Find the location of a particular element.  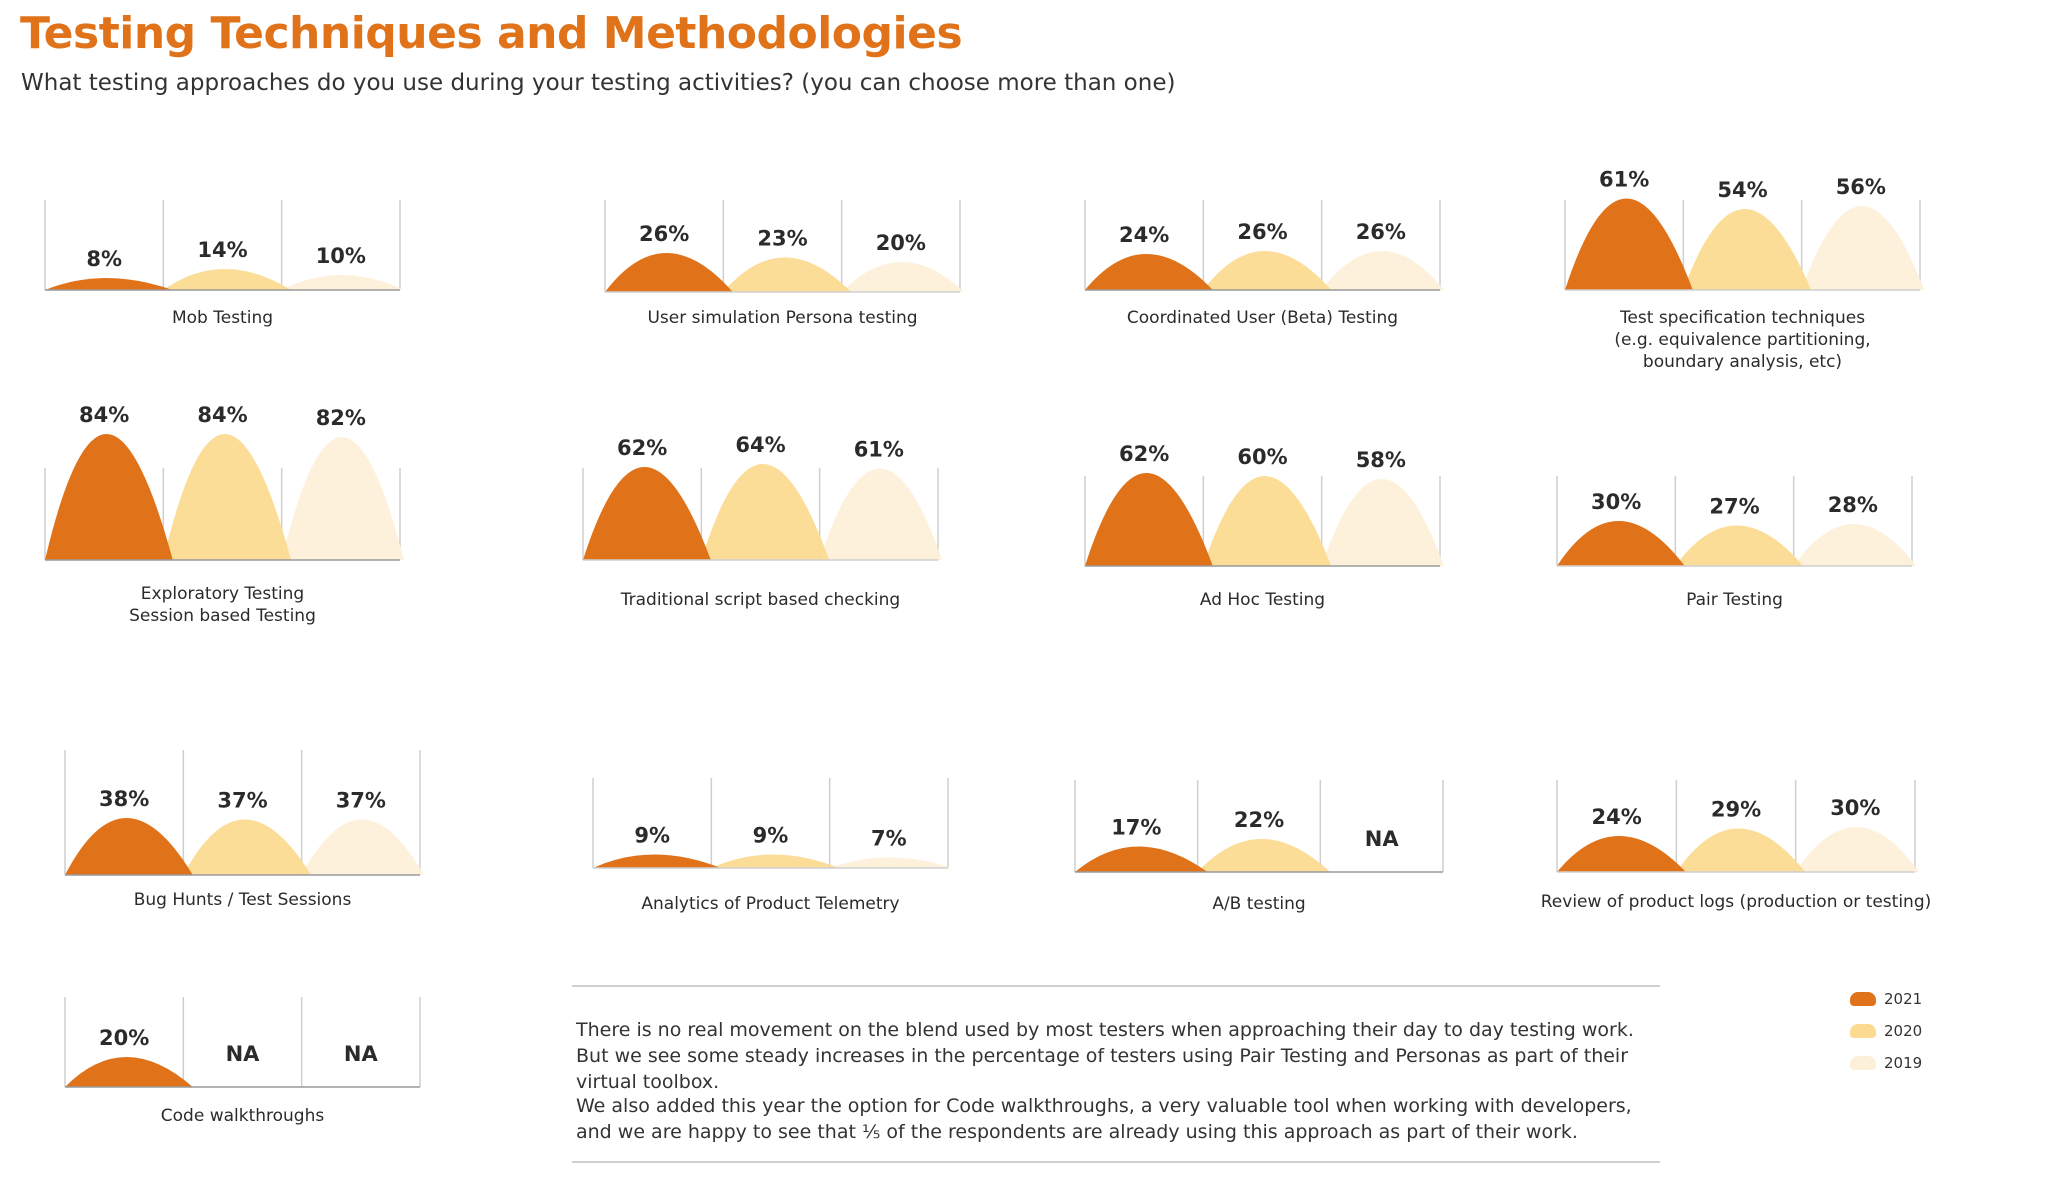

panel-analytics-of-product-telemetry: 9% 9% 7% is located at coordinates (772, 823).